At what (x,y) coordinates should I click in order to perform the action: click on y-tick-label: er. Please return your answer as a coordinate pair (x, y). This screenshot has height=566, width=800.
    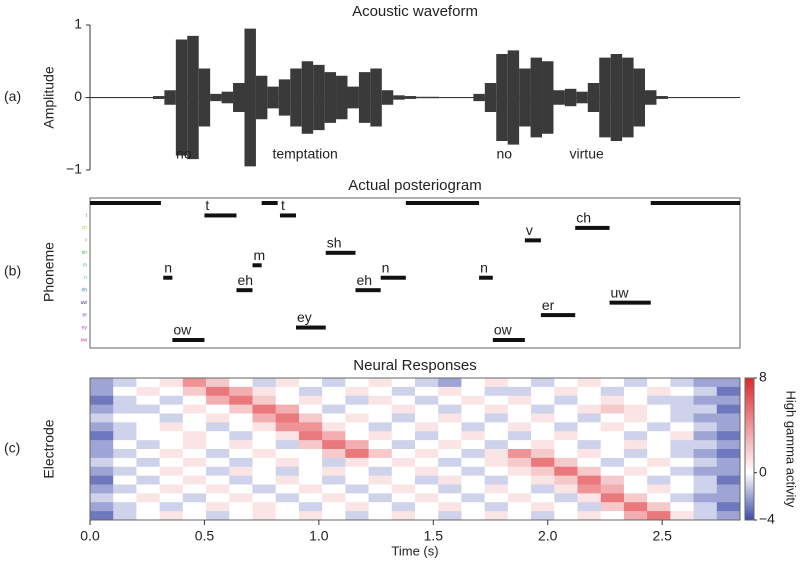
    Looking at the image, I should click on (85, 315).